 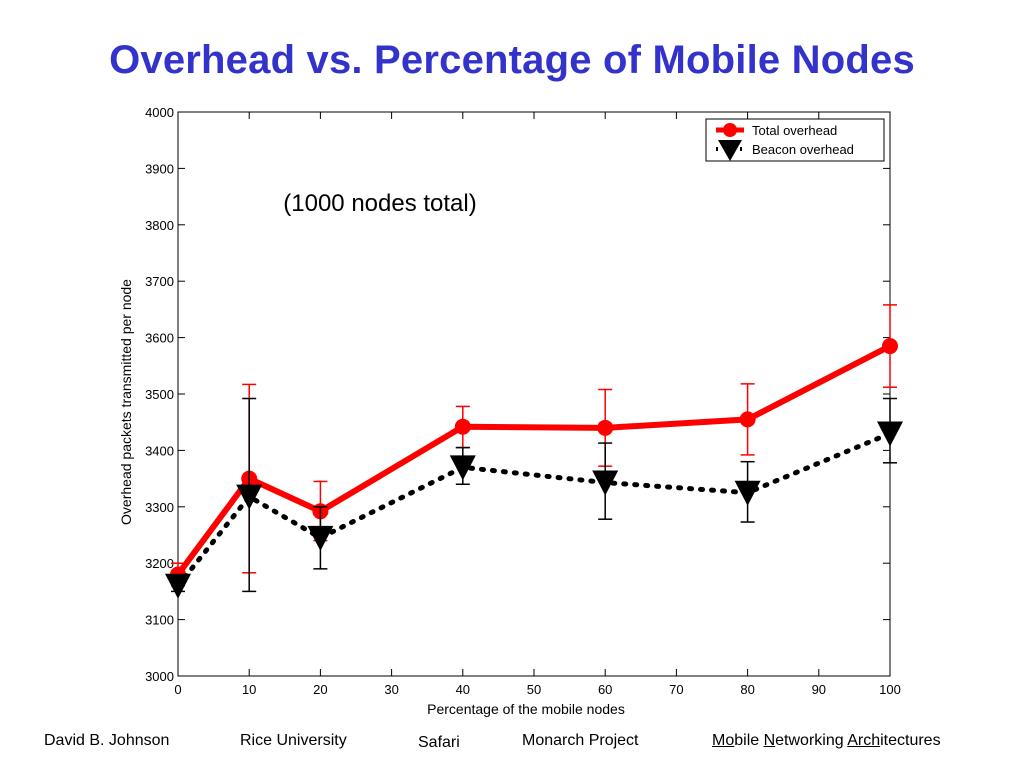 I want to click on y-tick-label: 3700, so click(x=159, y=281).